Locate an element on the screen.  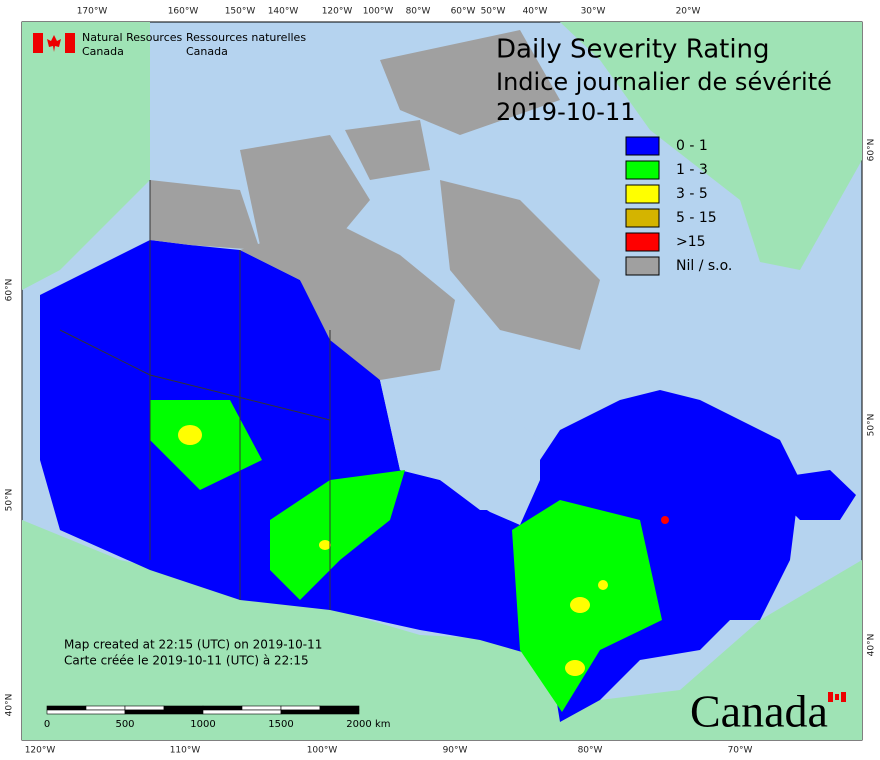
legend-label: 5 - 15 is located at coordinates (696, 218).